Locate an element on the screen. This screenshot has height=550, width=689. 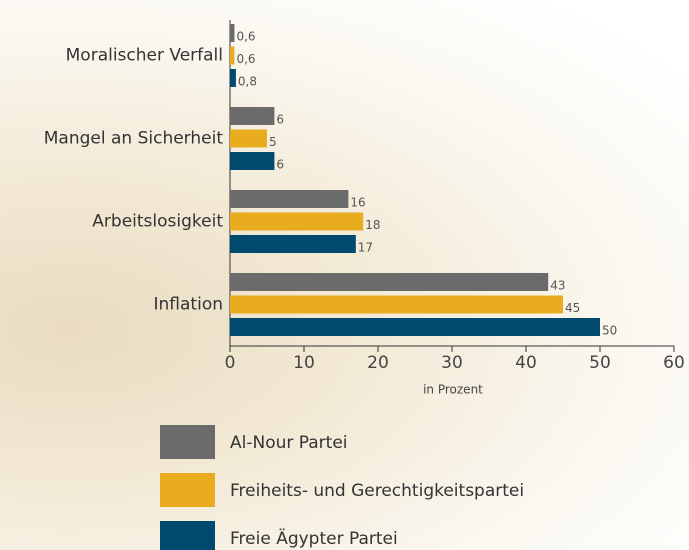
x-tick-label: 60 is located at coordinates (674, 363).